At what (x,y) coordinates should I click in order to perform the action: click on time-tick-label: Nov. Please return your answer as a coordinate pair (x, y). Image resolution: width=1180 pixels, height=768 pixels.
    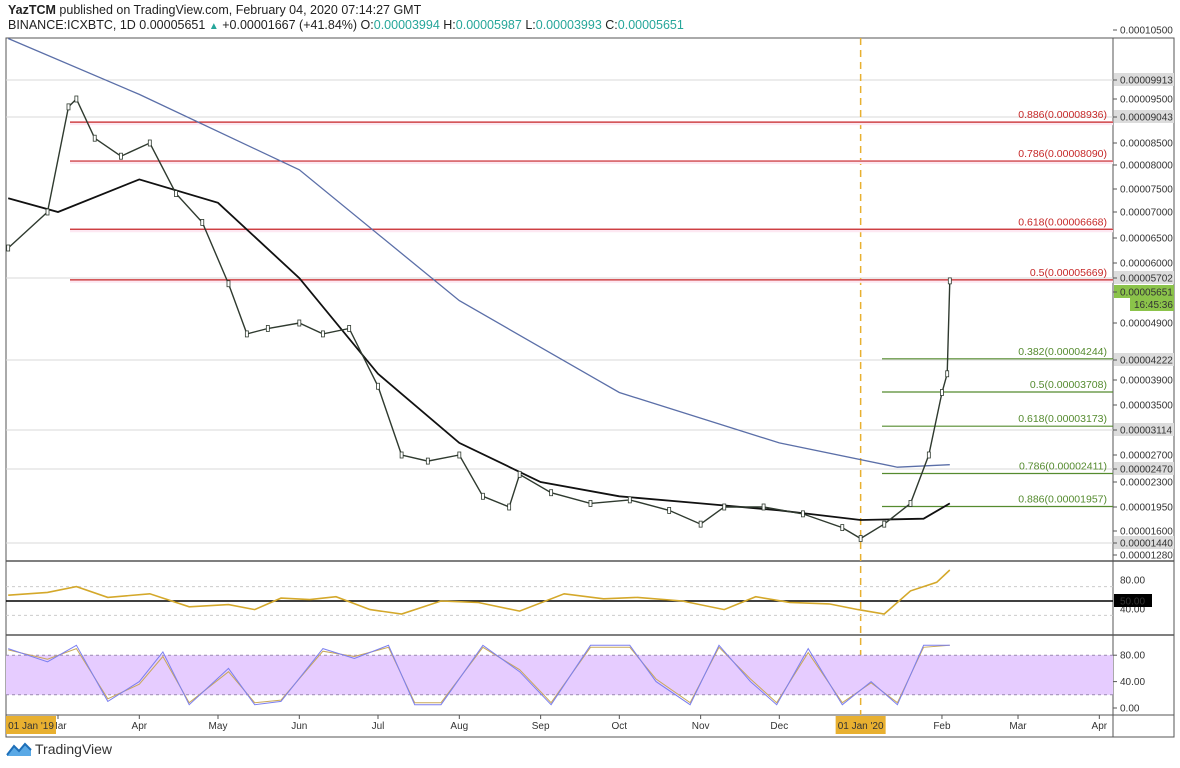
    Looking at the image, I should click on (701, 726).